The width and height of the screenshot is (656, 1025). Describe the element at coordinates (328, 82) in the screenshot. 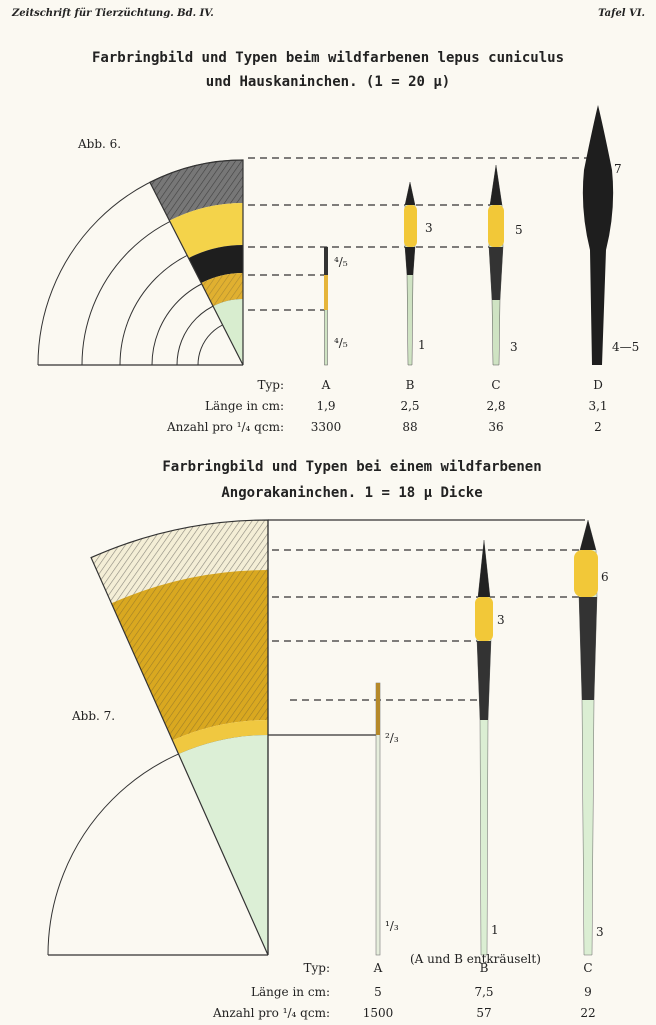

I see `title: und Hauskaninchen. (1 = 20 μ)` at that location.